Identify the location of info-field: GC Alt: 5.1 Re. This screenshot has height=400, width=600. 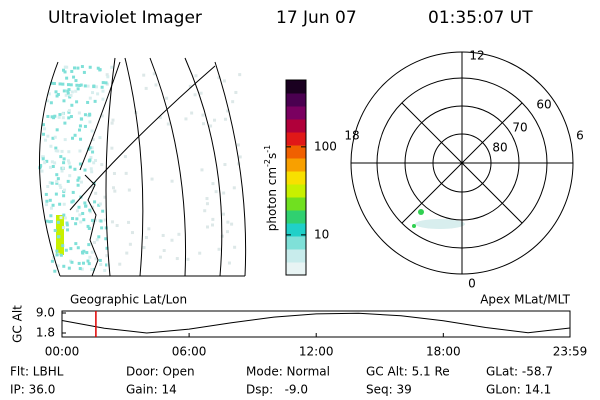
(408, 372).